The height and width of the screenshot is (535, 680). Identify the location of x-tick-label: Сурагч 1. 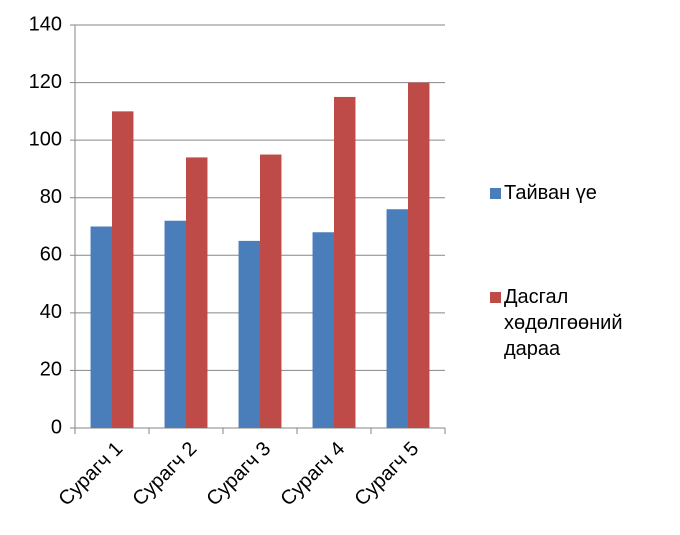
(91, 474).